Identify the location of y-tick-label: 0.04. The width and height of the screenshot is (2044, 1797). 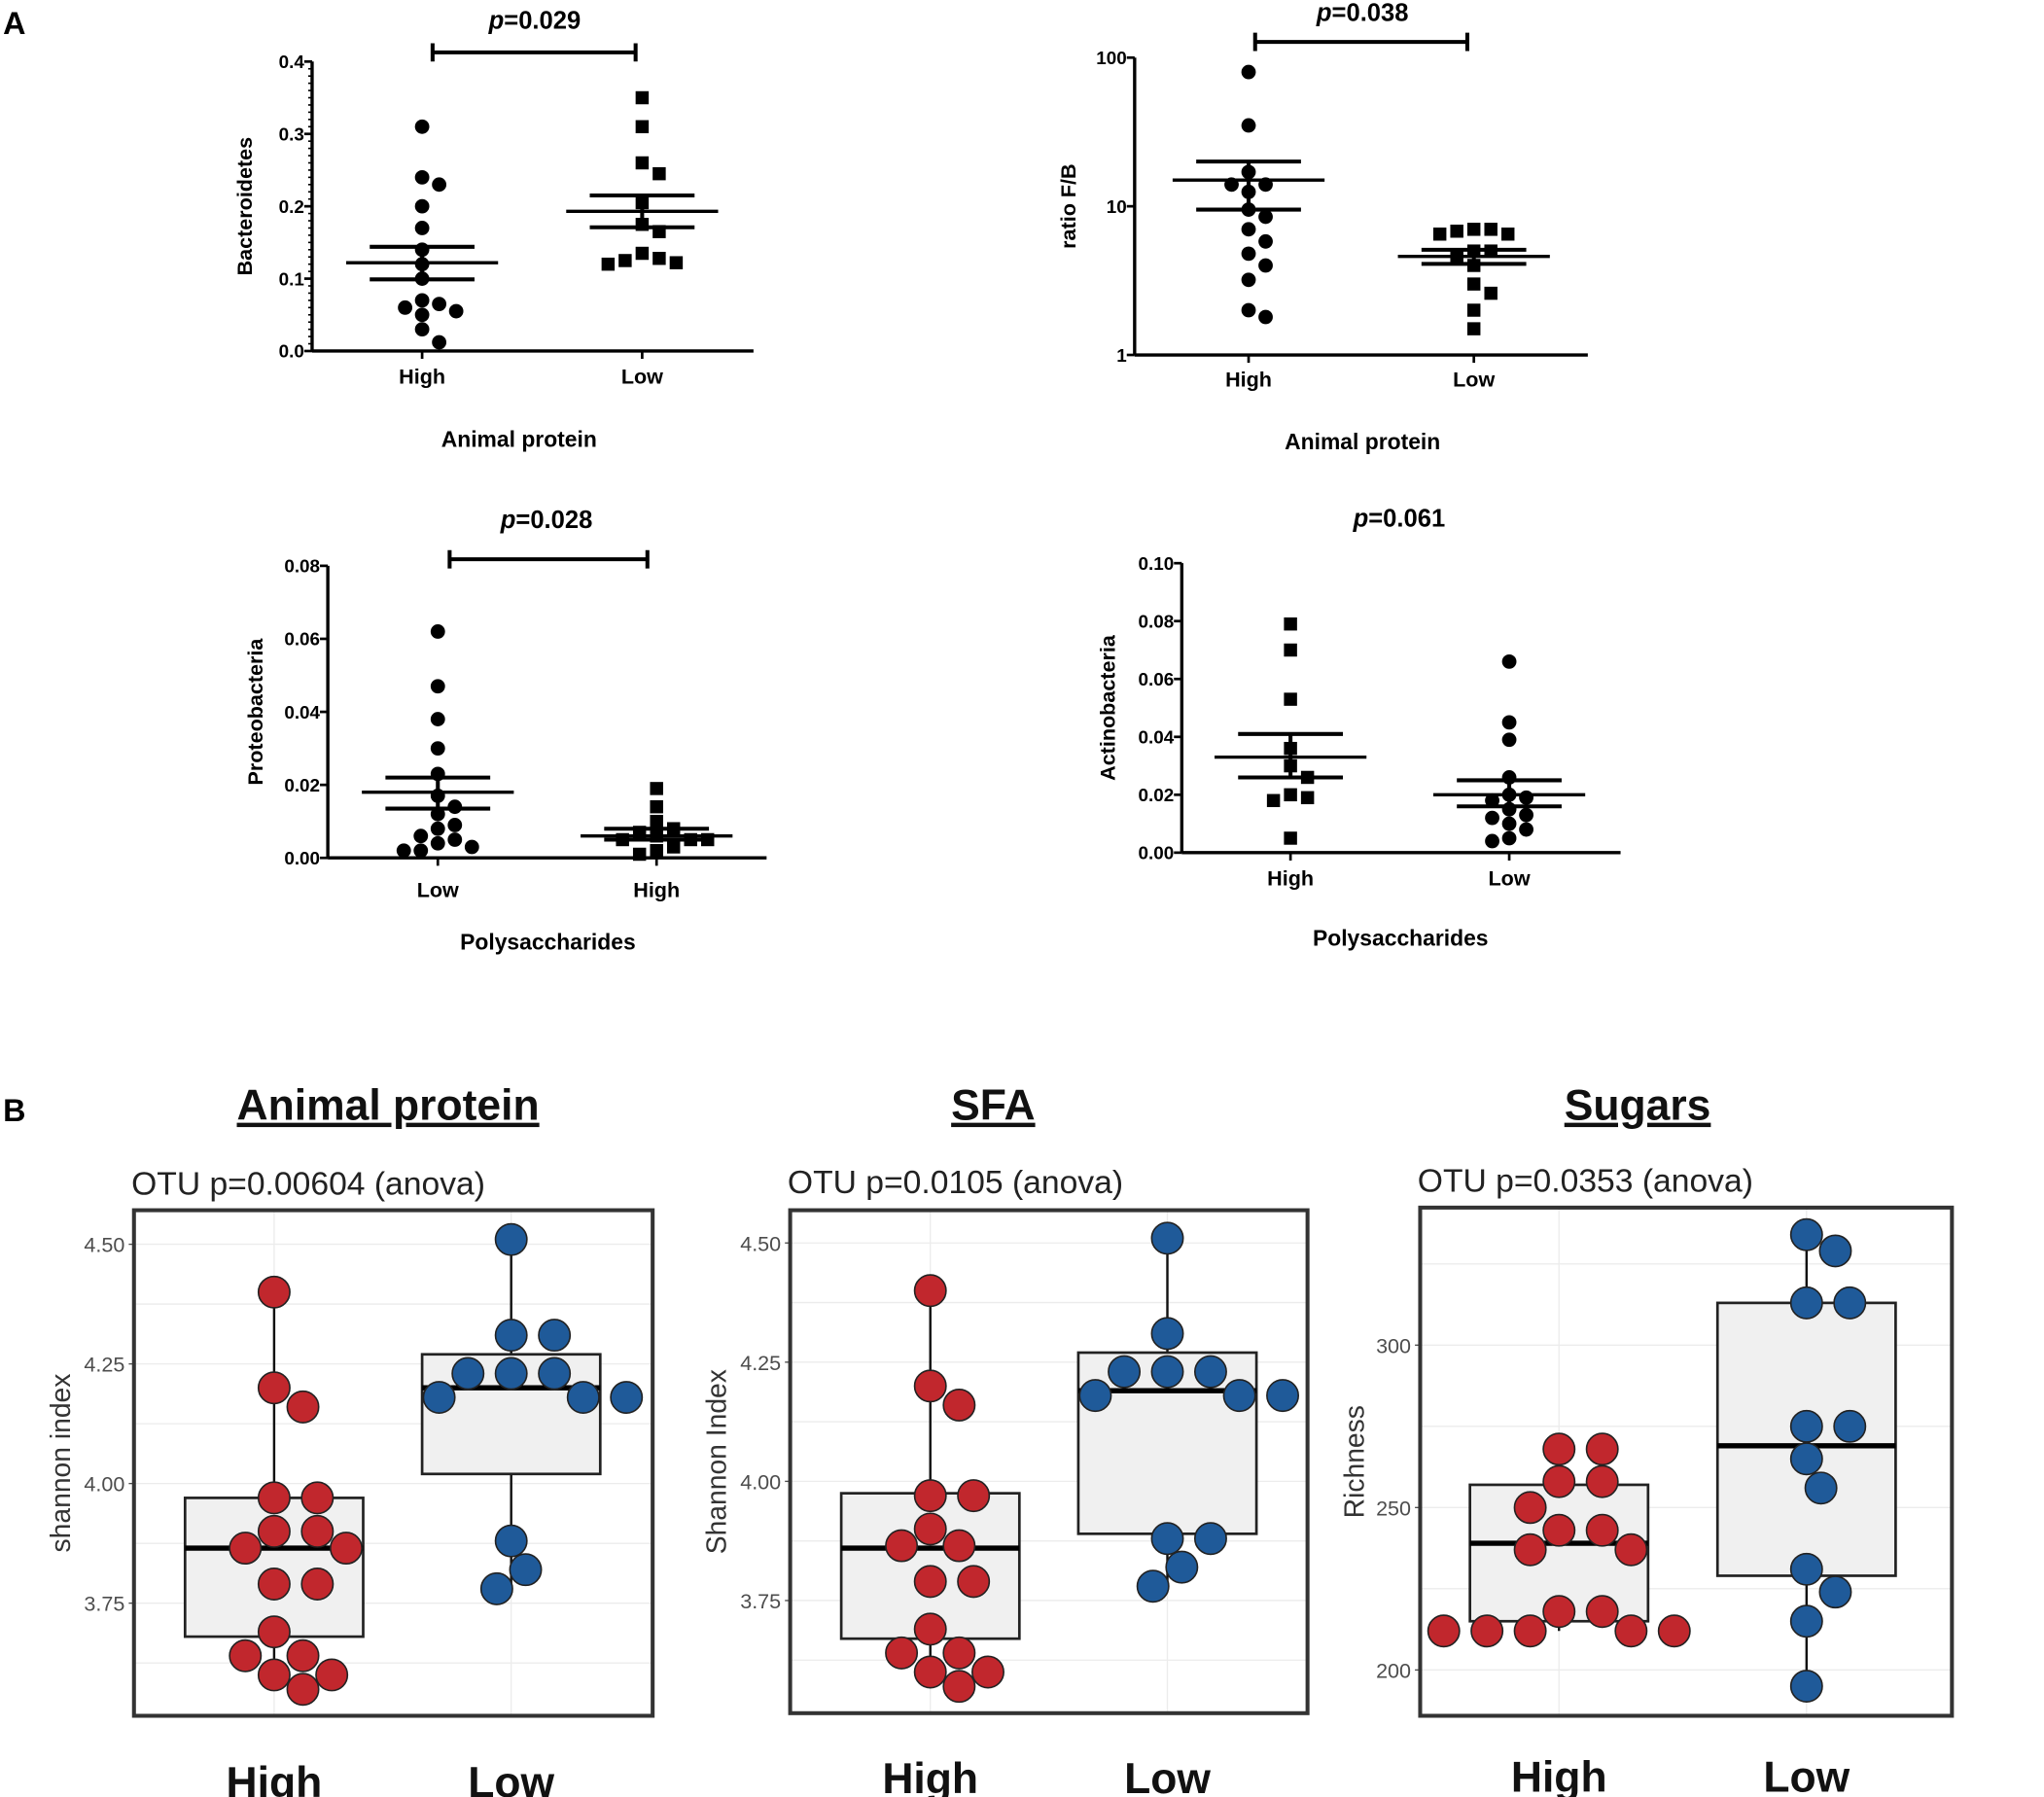
(302, 712).